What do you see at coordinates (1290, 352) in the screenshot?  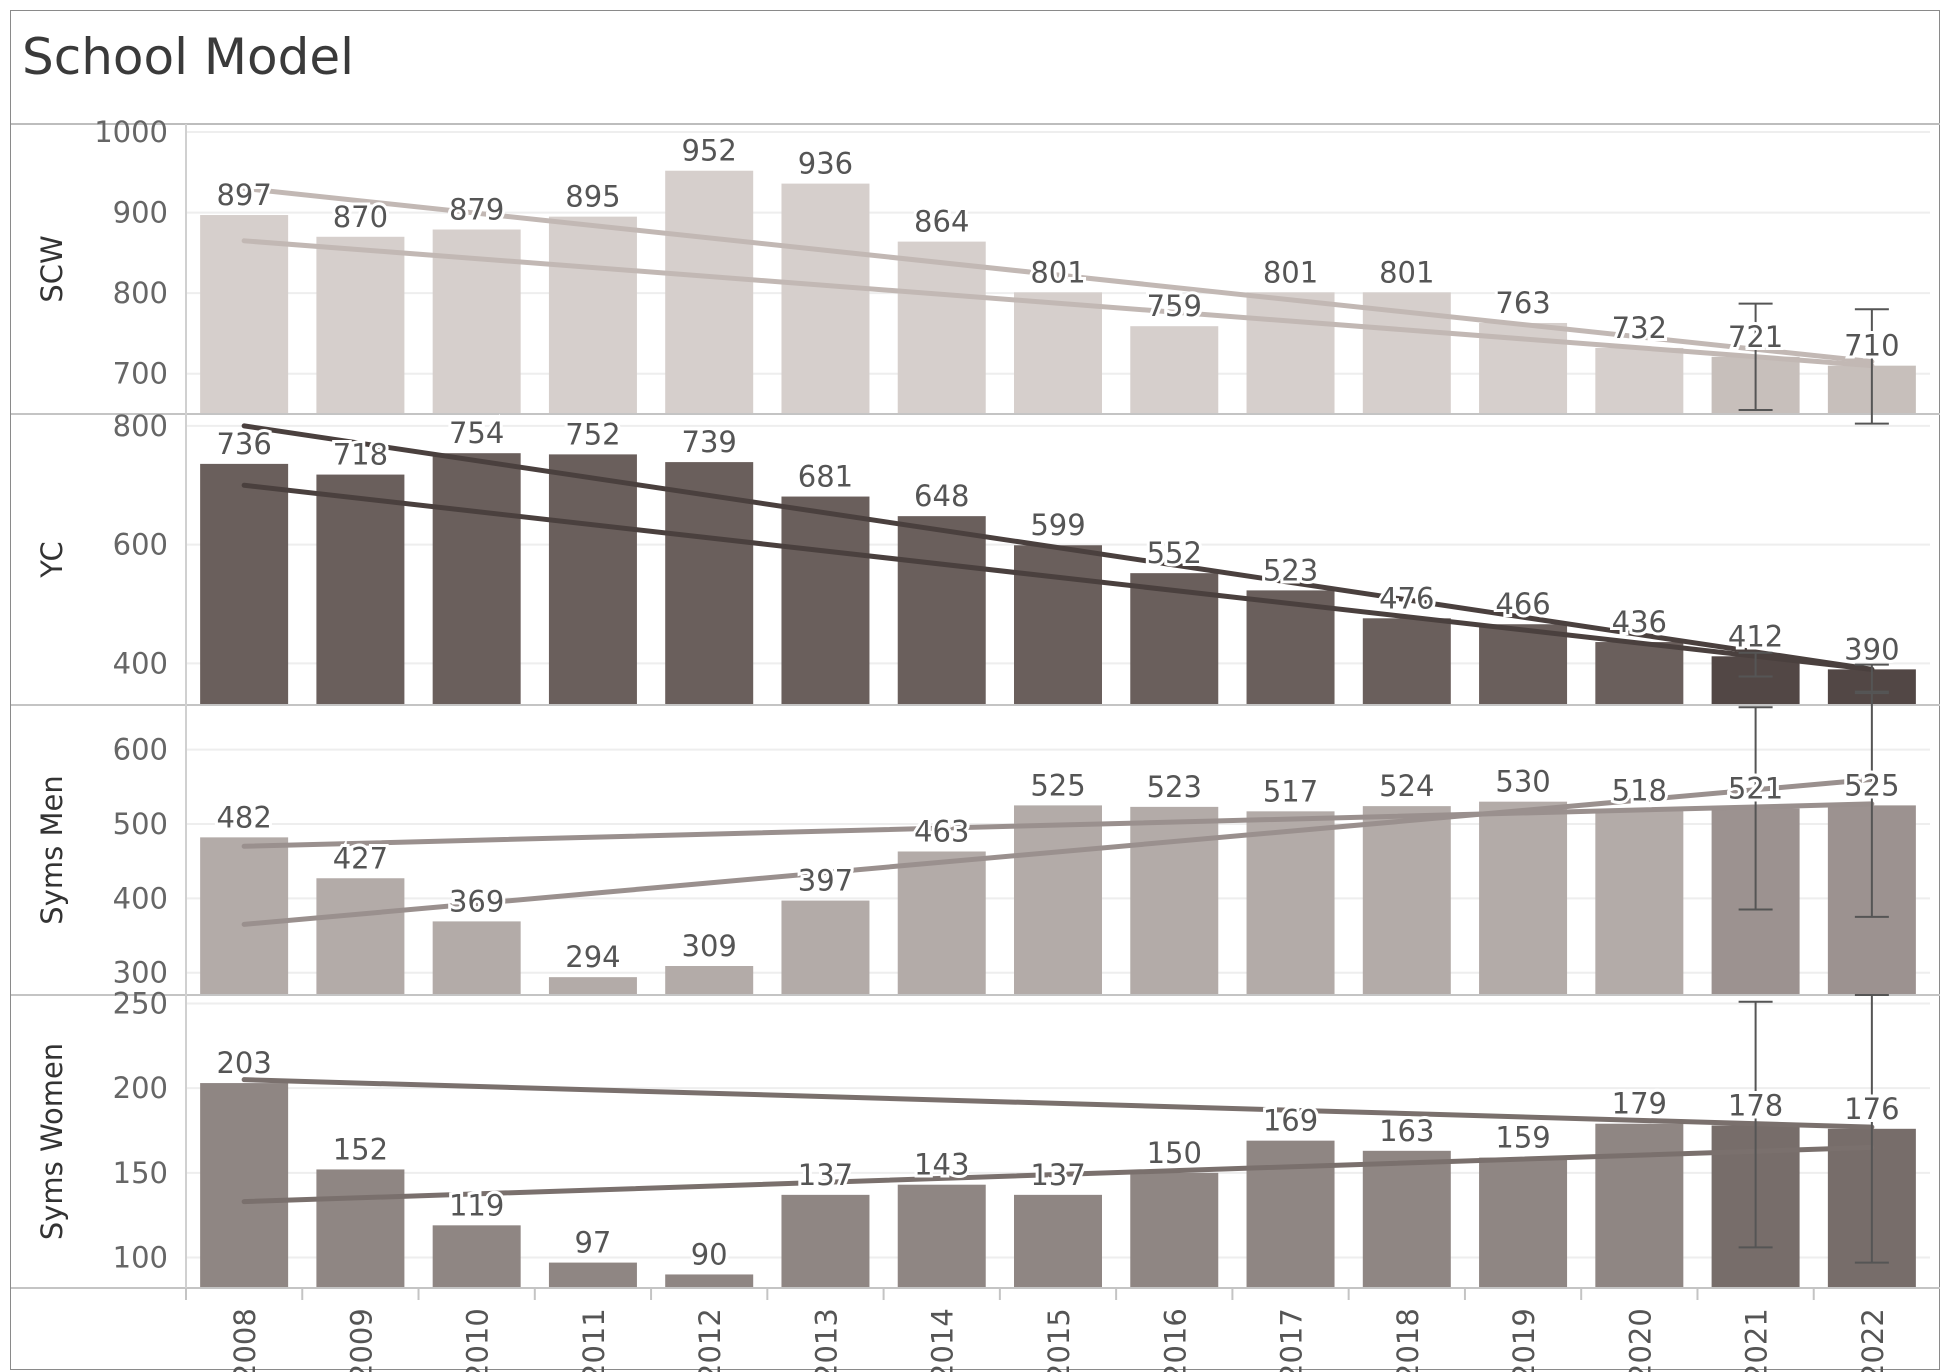 I see `bar-scw-2017` at bounding box center [1290, 352].